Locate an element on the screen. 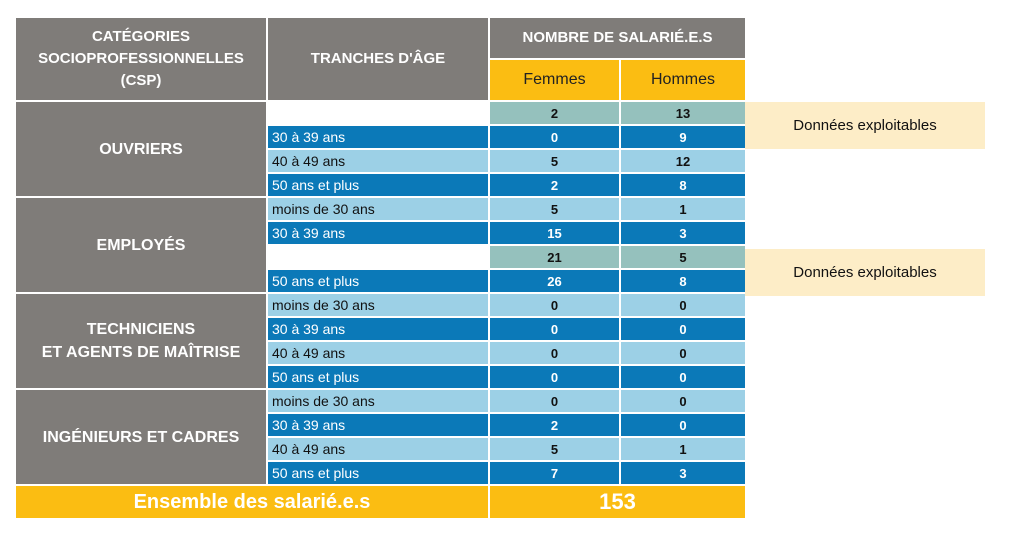  note-exploitable-1: Données exploitables is located at coordinates (865, 125).